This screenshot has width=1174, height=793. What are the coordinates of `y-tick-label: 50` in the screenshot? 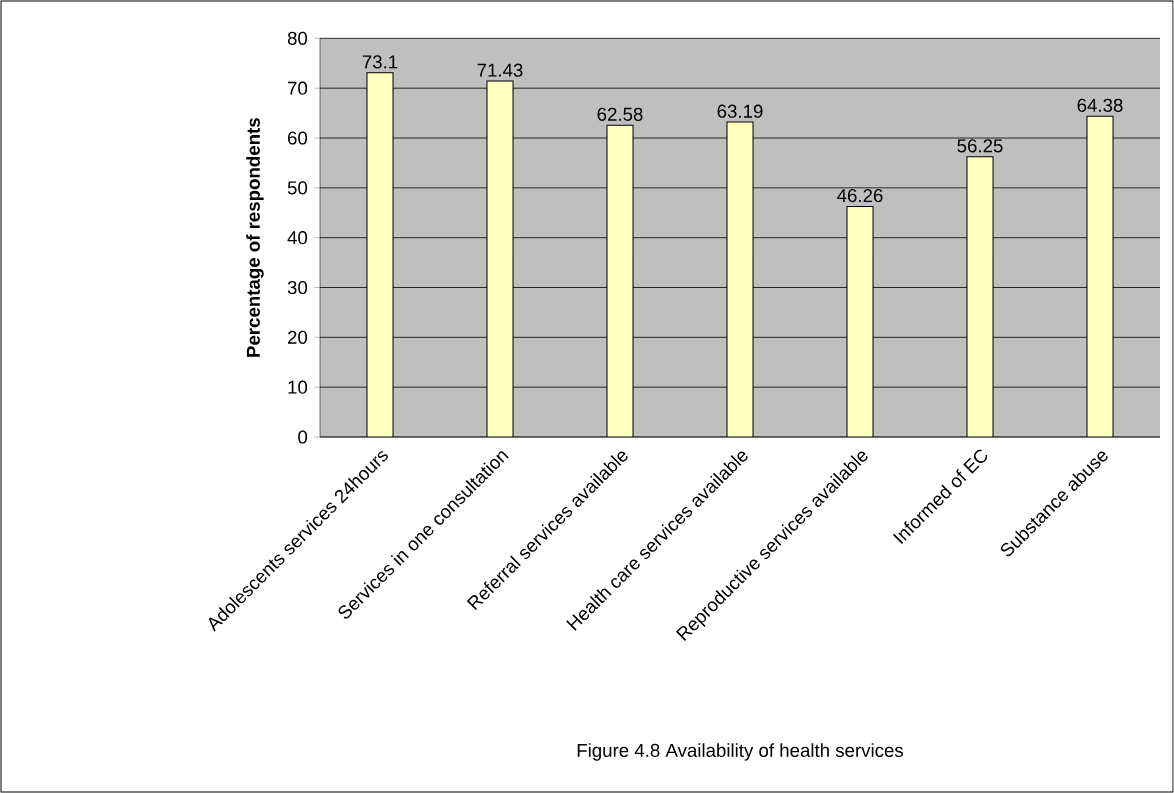 It's located at (297, 188).